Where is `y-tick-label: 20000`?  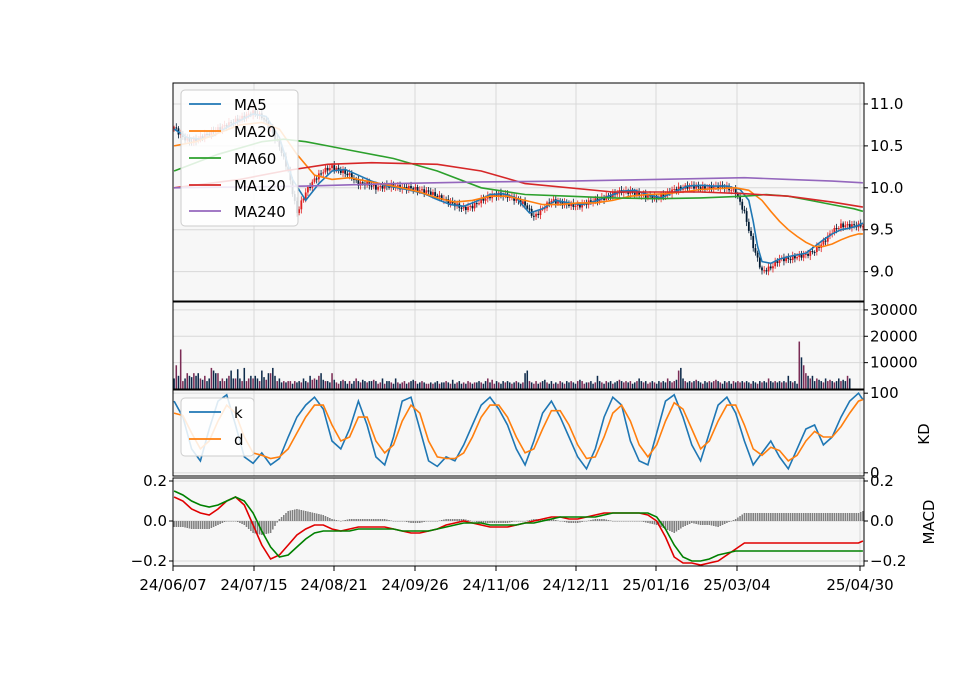
y-tick-label: 20000 is located at coordinates (894, 336).